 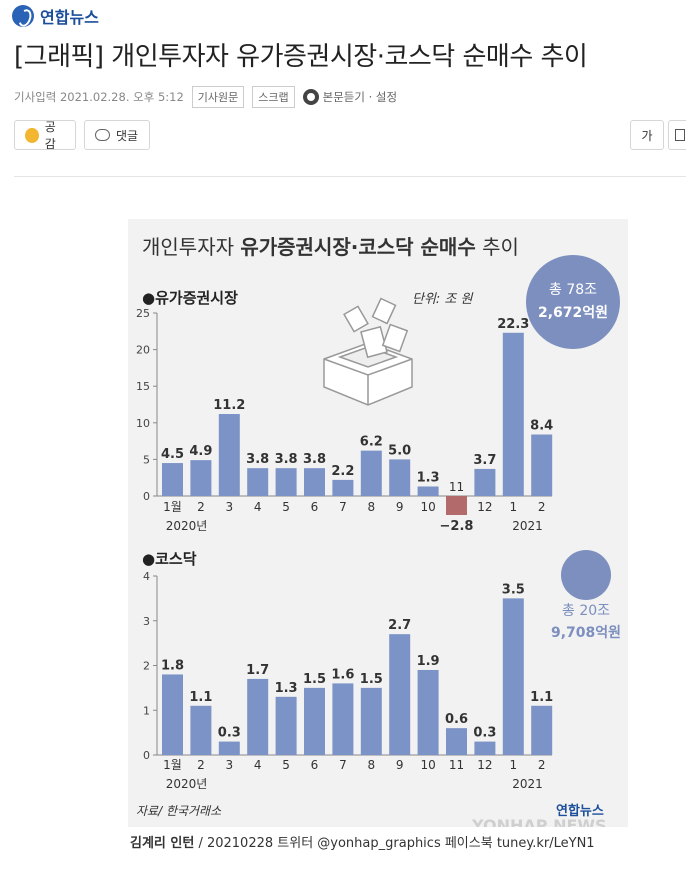 I want to click on y-tick-label: 20, so click(x=143, y=350).